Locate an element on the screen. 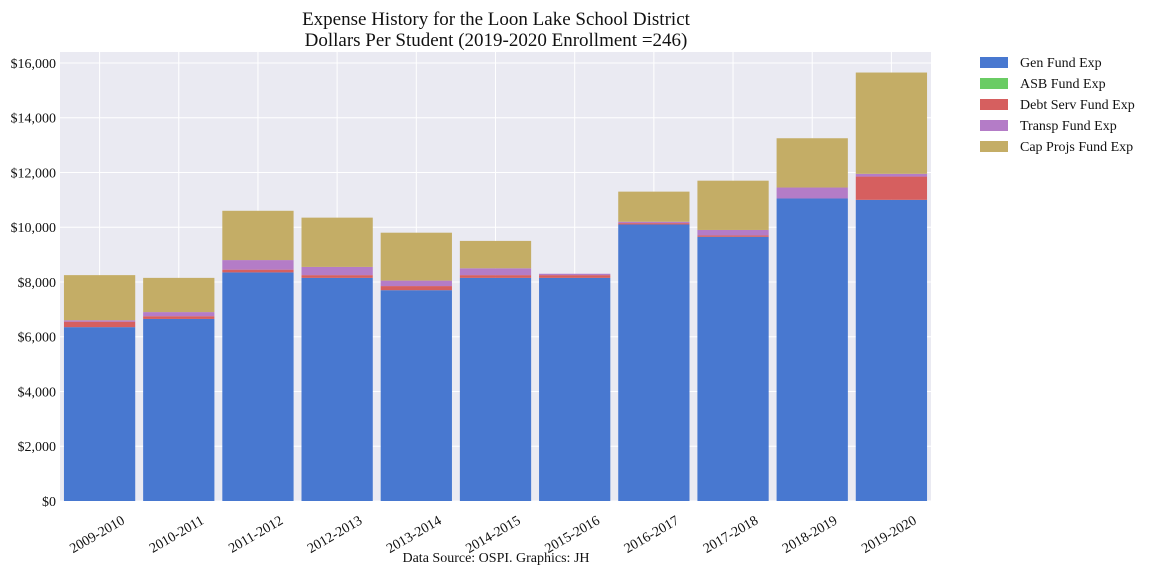  y-tick-label: $14,000 is located at coordinates (34, 119).